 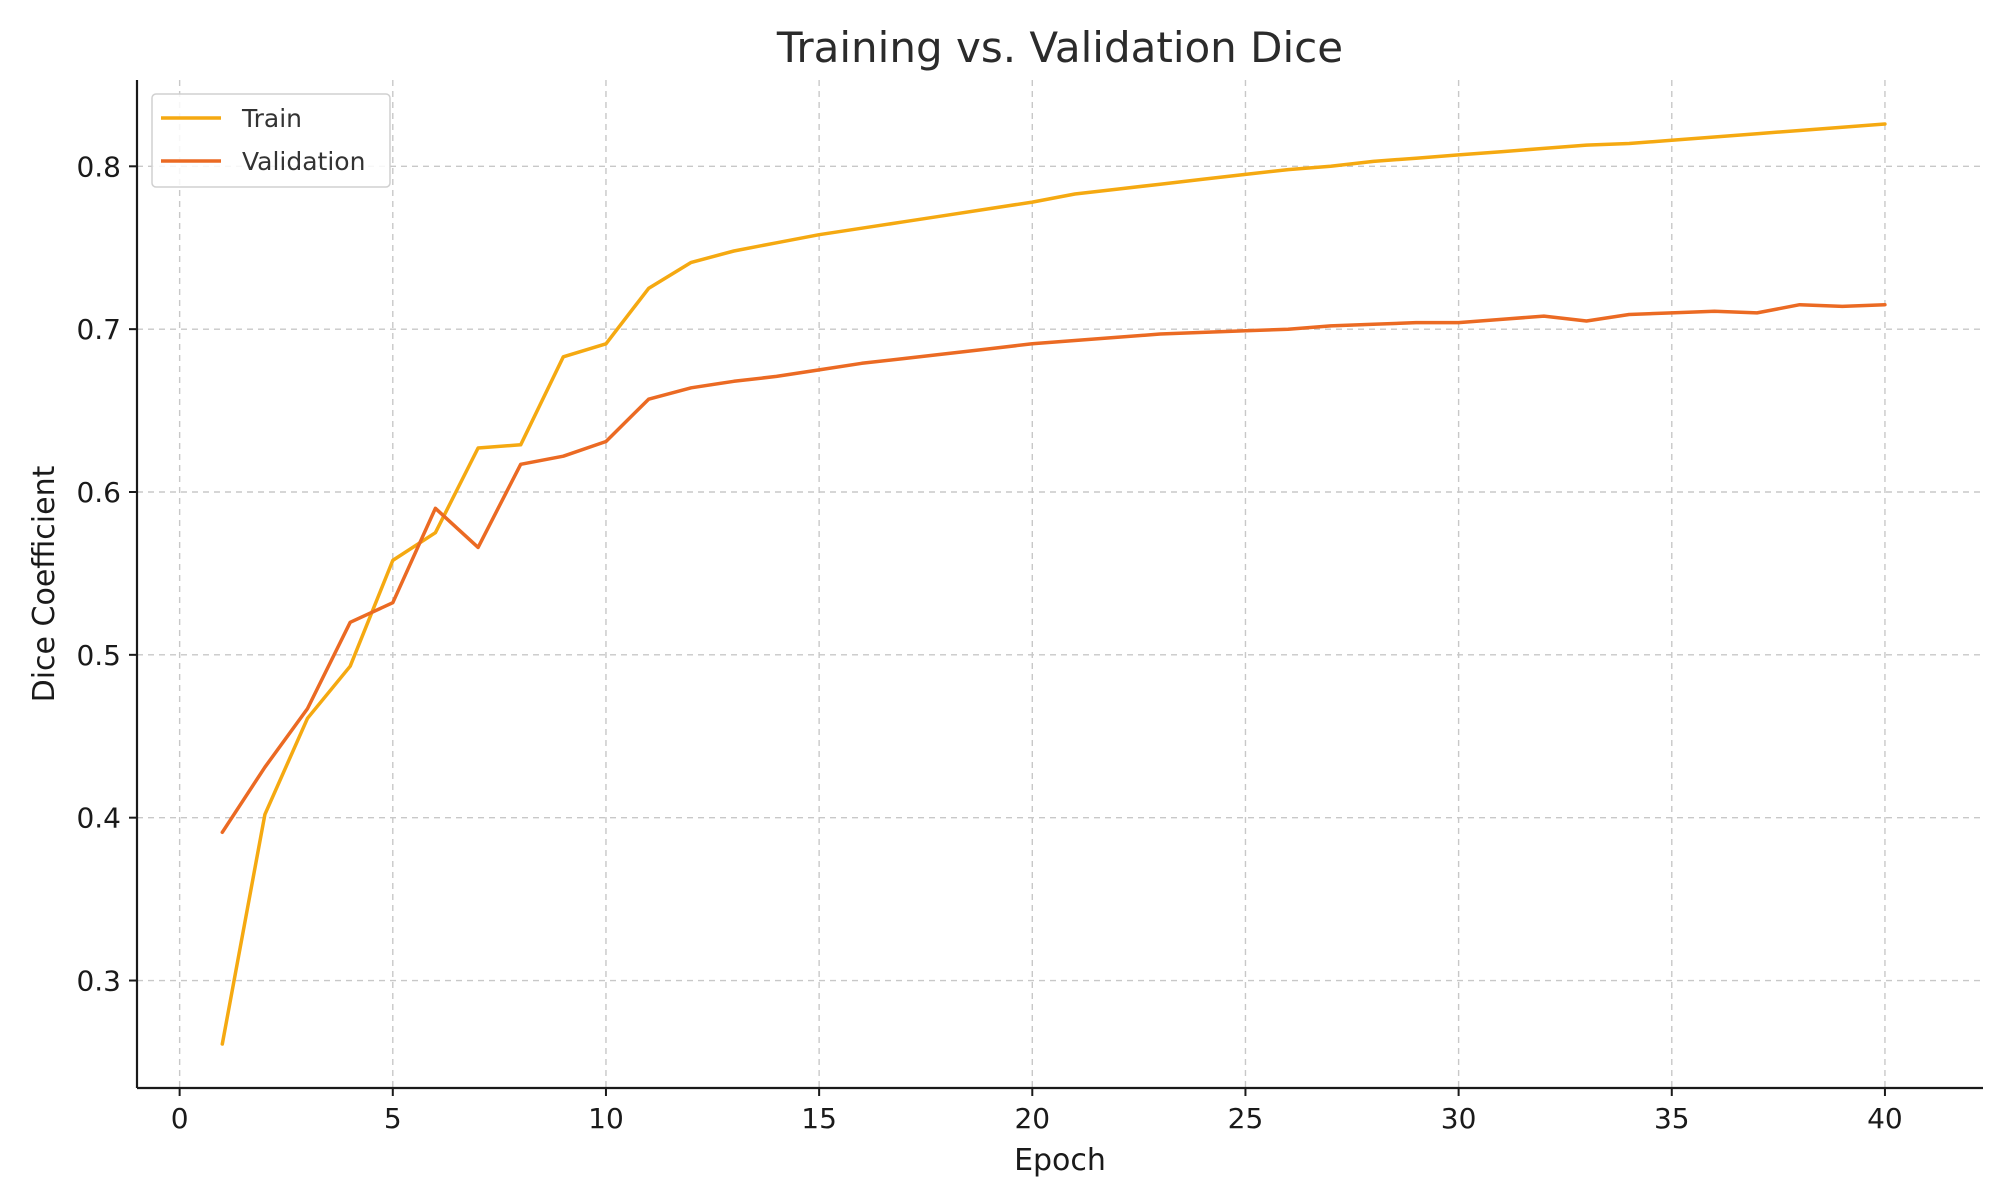 What do you see at coordinates (98, 818) in the screenshot?
I see `y-tick-label: 0.4` at bounding box center [98, 818].